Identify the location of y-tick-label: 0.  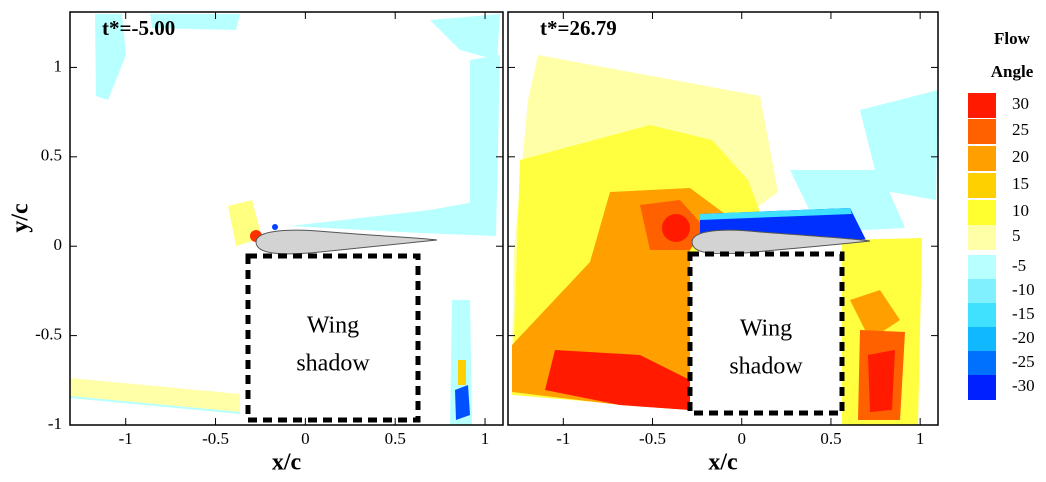
(58, 244).